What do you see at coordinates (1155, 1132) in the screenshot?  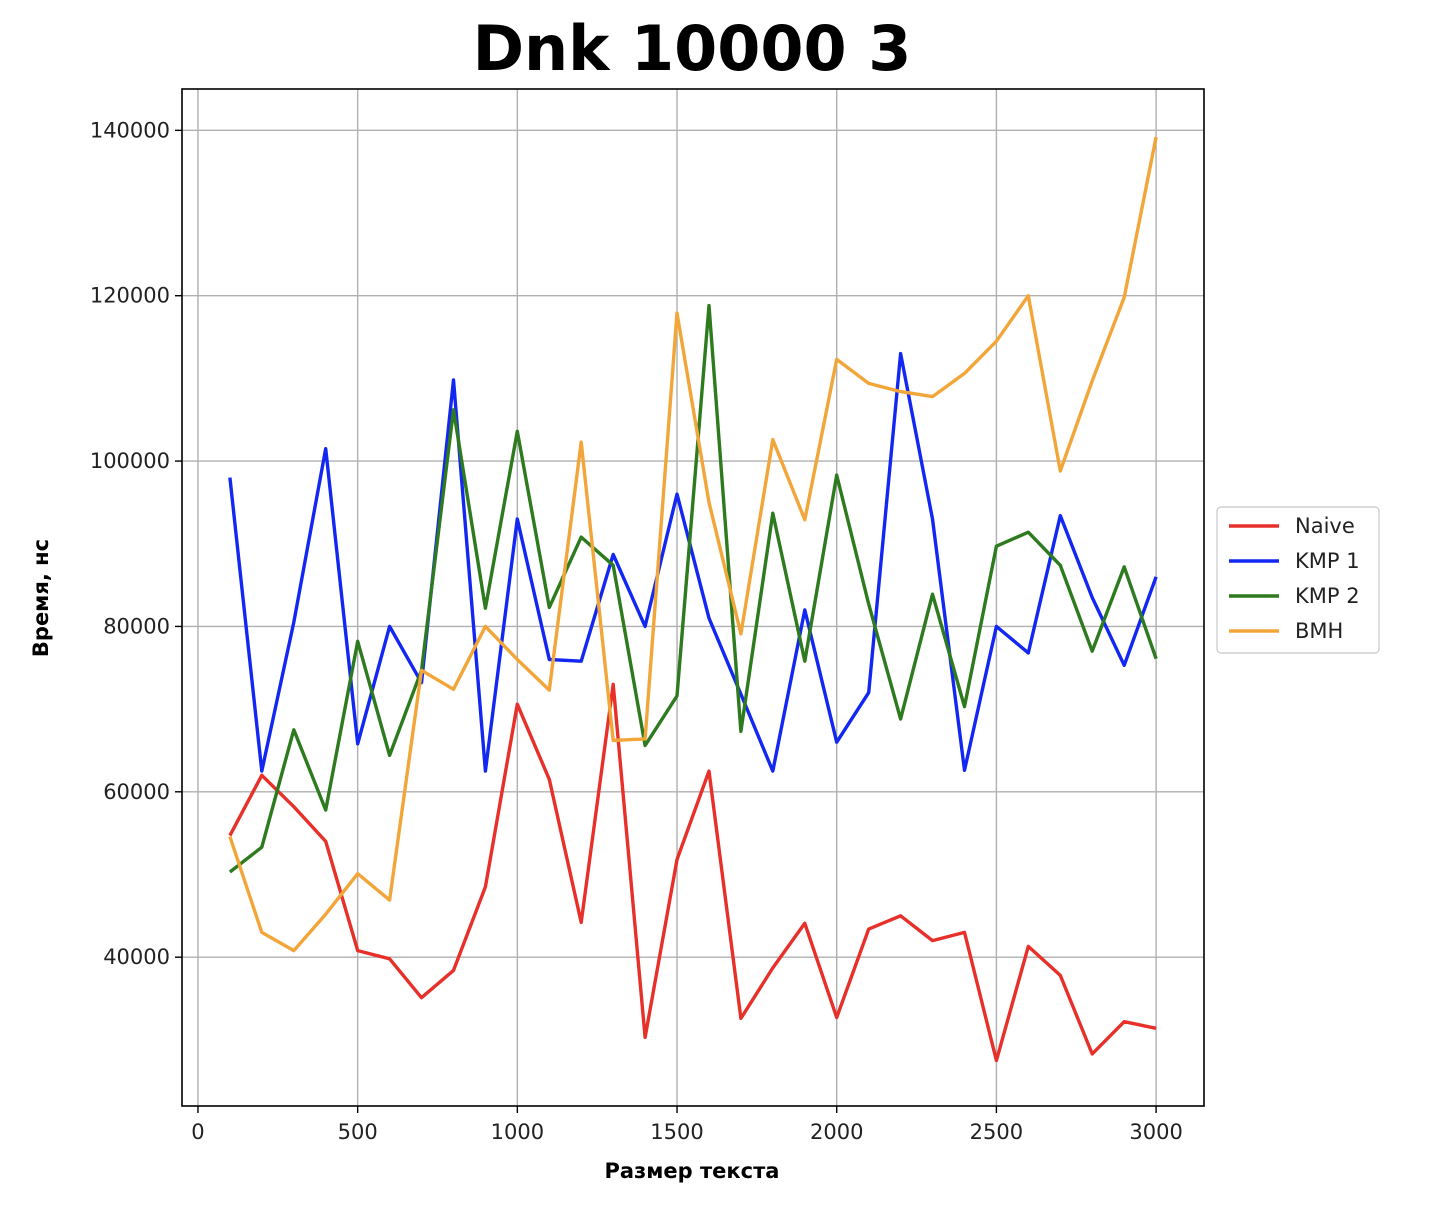 I see `x-tick-label: 3000` at bounding box center [1155, 1132].